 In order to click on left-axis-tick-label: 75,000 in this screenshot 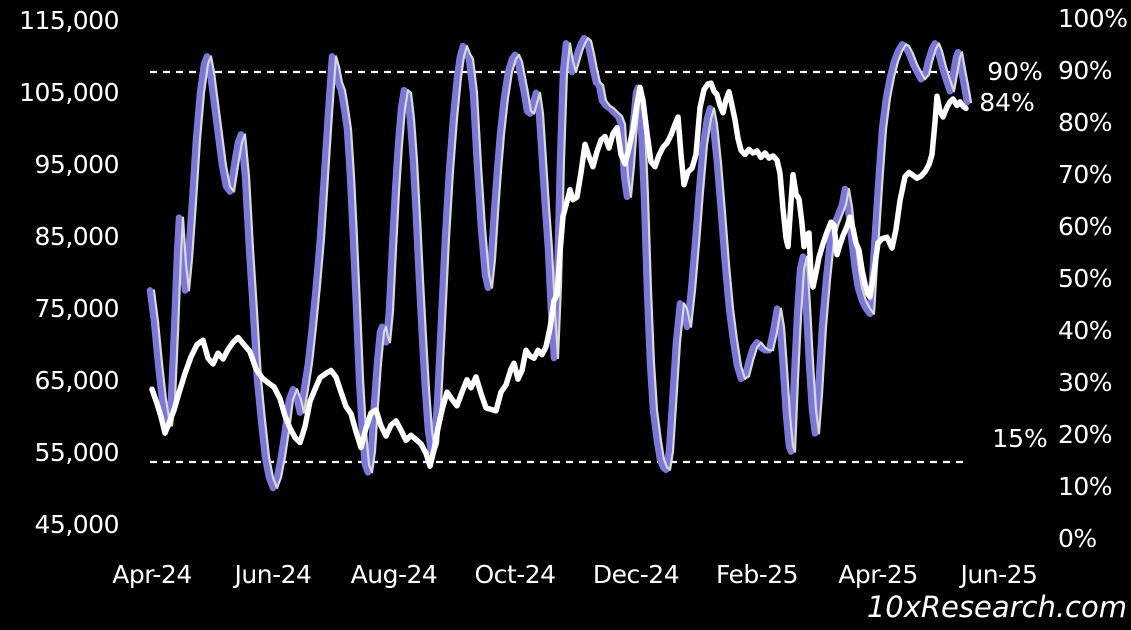, I will do `click(77, 308)`.